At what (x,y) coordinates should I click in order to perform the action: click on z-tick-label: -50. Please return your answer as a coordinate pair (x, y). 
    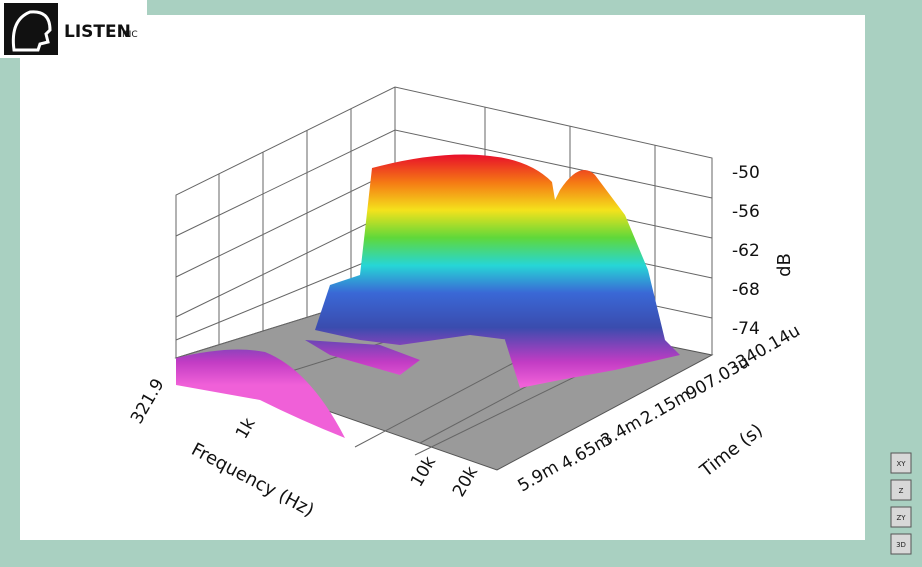
    Looking at the image, I should click on (746, 173).